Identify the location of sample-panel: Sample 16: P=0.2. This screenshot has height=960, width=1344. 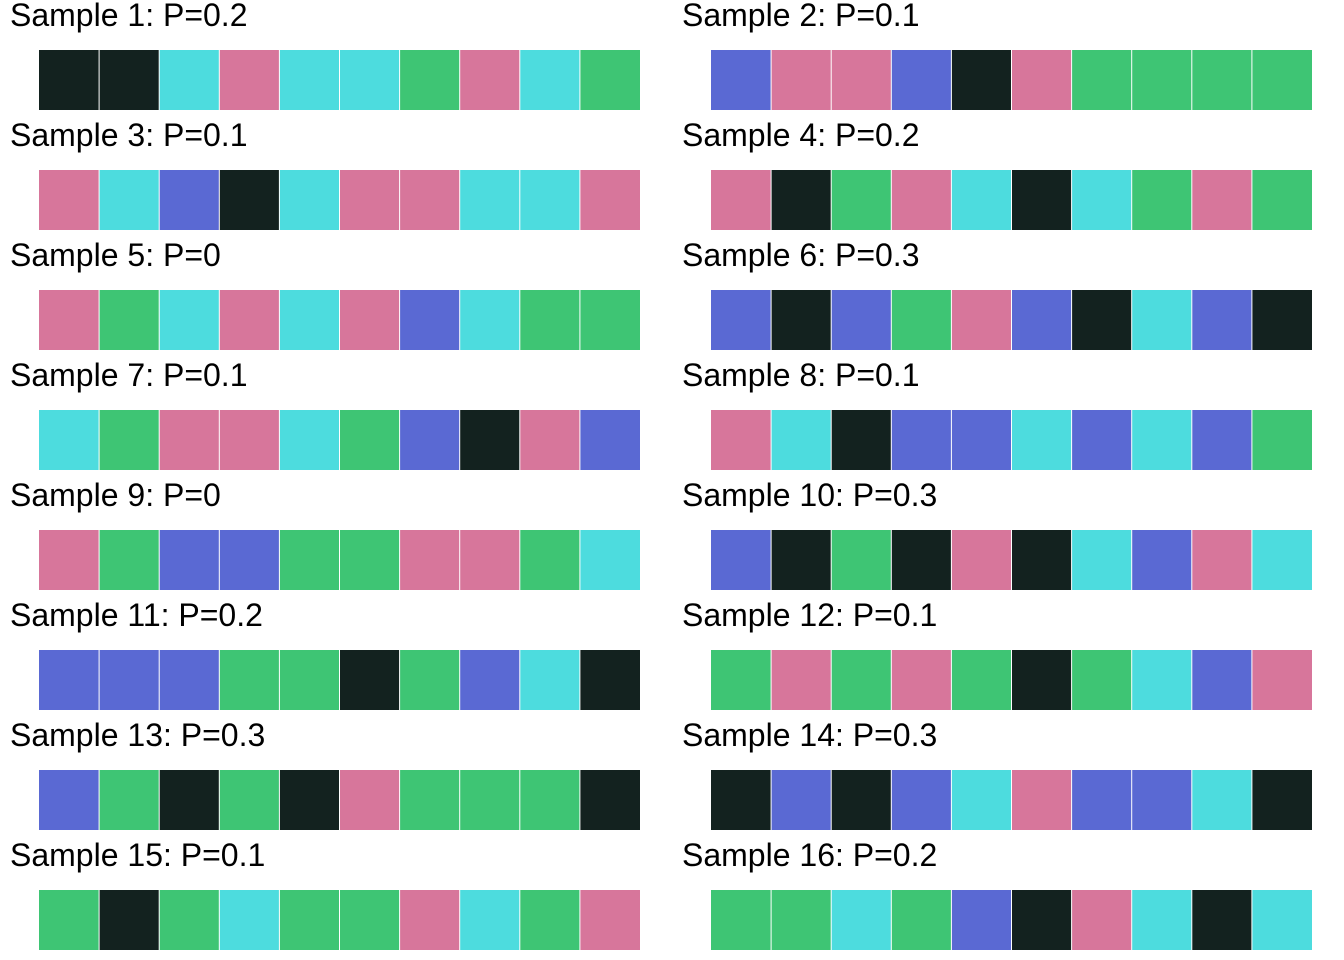
(656, 898).